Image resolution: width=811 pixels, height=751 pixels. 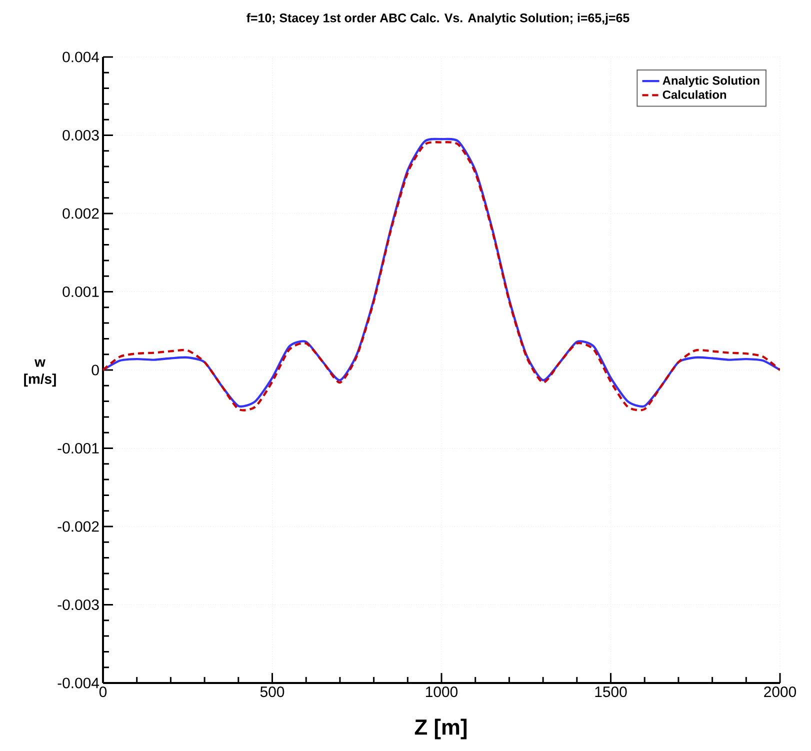 I want to click on legend-label: Analytic Solution, so click(x=711, y=82).